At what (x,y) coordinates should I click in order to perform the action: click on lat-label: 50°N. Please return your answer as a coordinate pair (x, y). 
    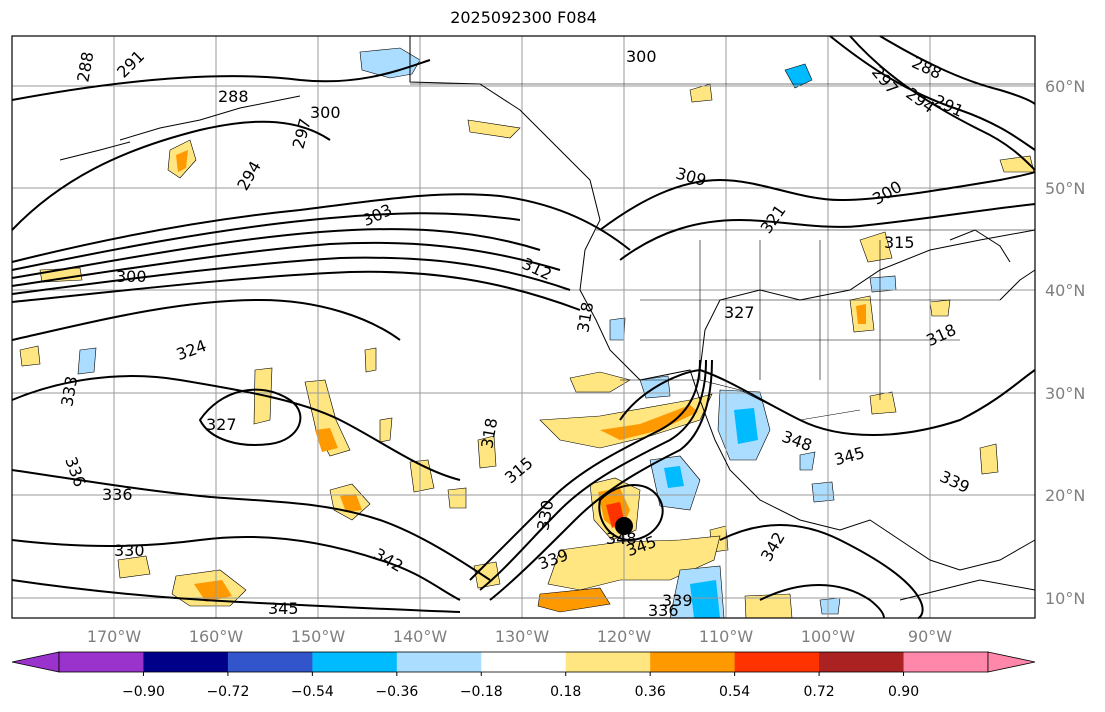
    Looking at the image, I should click on (1065, 188).